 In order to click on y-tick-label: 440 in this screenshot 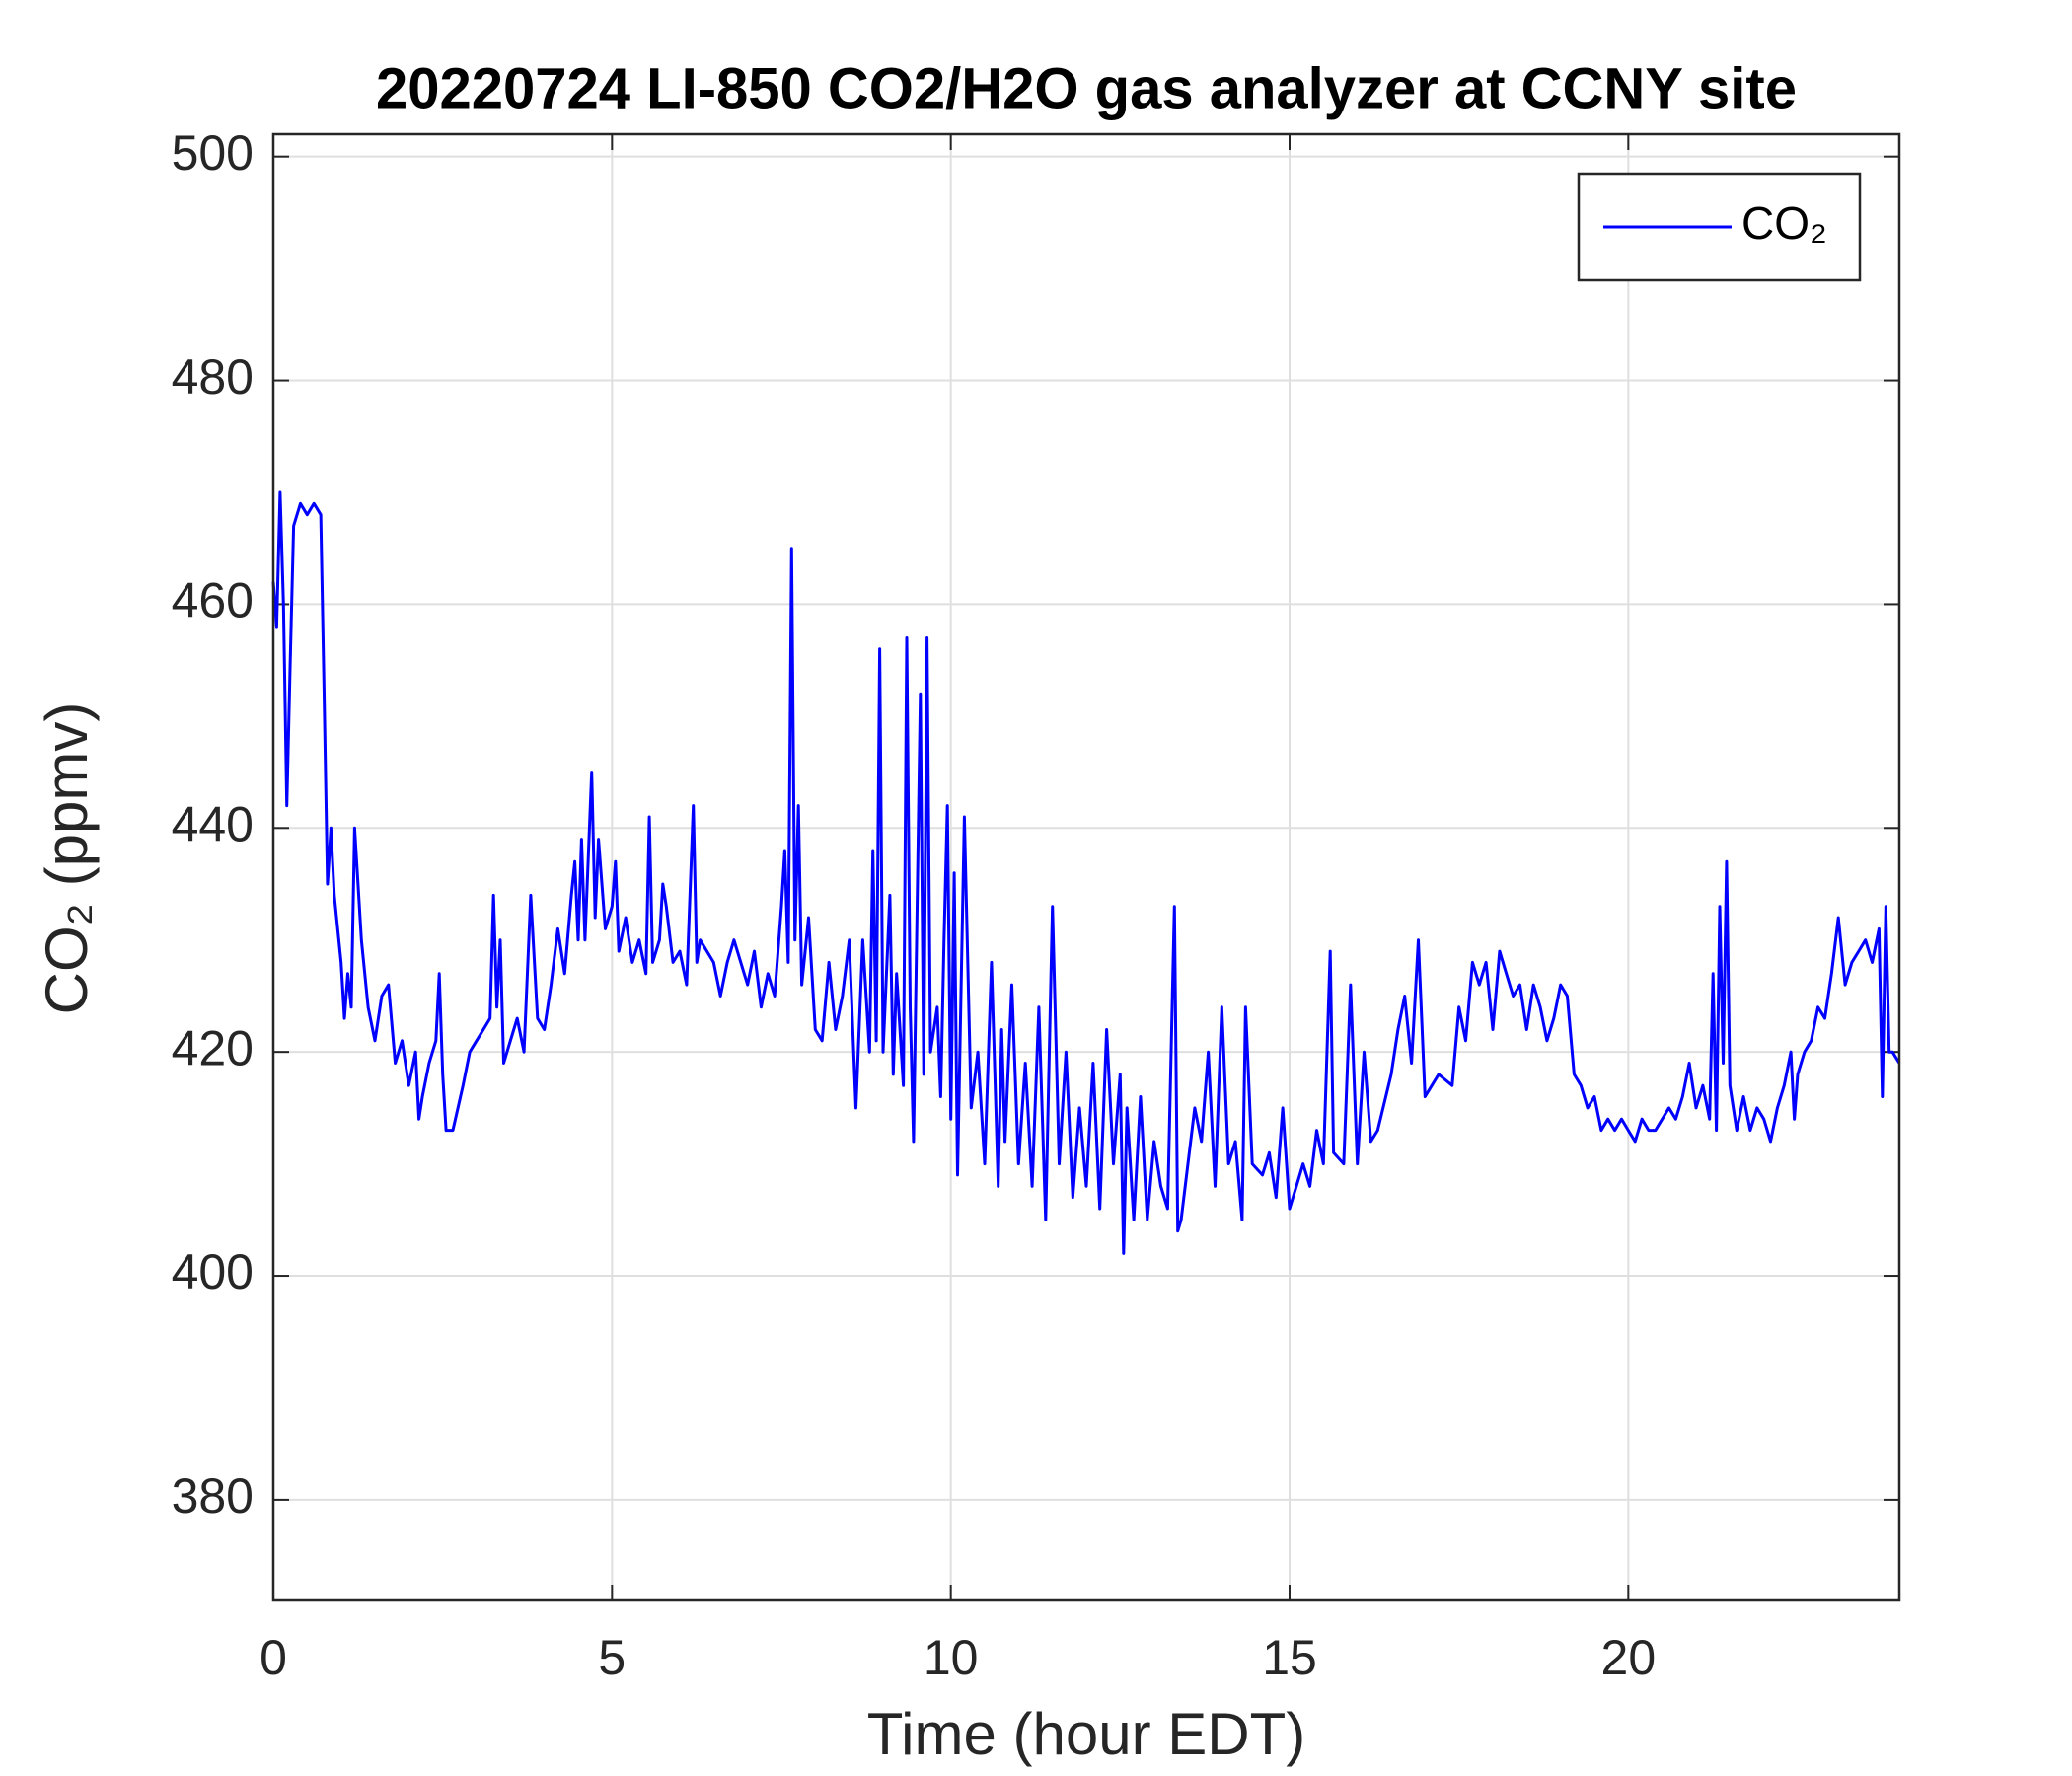, I will do `click(213, 825)`.